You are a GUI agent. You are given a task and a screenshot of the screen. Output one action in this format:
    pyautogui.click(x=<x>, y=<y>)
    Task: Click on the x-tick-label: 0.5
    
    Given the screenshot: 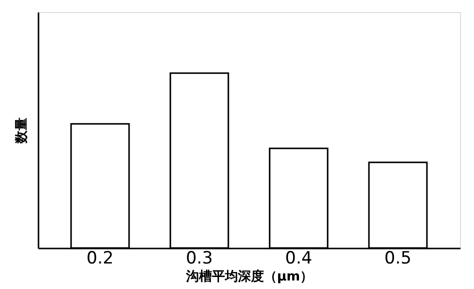 What is the action you would take?
    pyautogui.click(x=398, y=258)
    